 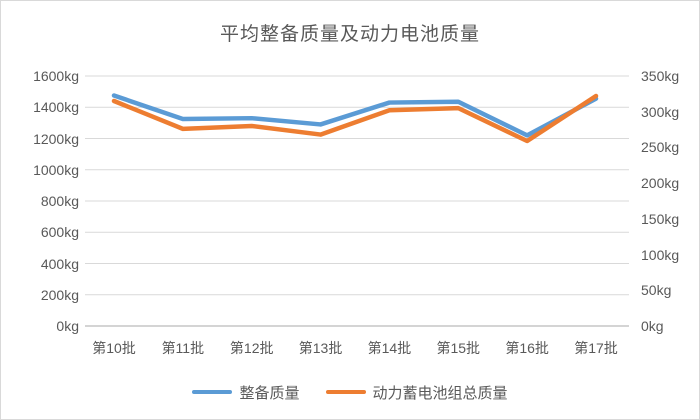 I want to click on left-axis-tick-label: 0kg, so click(x=67, y=326).